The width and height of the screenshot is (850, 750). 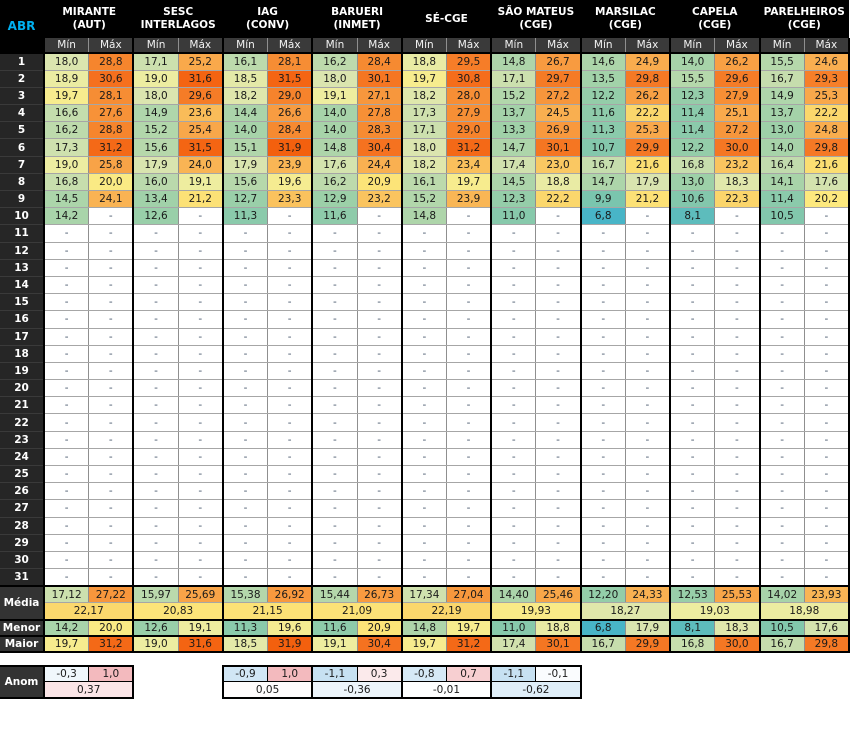 I want to click on day-label: 23, so click(x=22, y=440).